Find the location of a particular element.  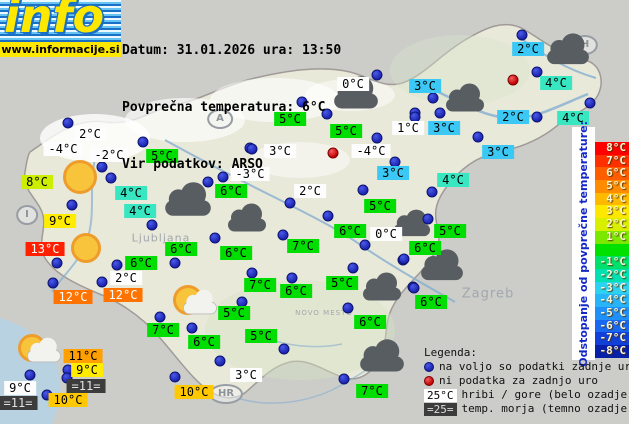

scale-block: 8°C is located at coordinates (612, 148).